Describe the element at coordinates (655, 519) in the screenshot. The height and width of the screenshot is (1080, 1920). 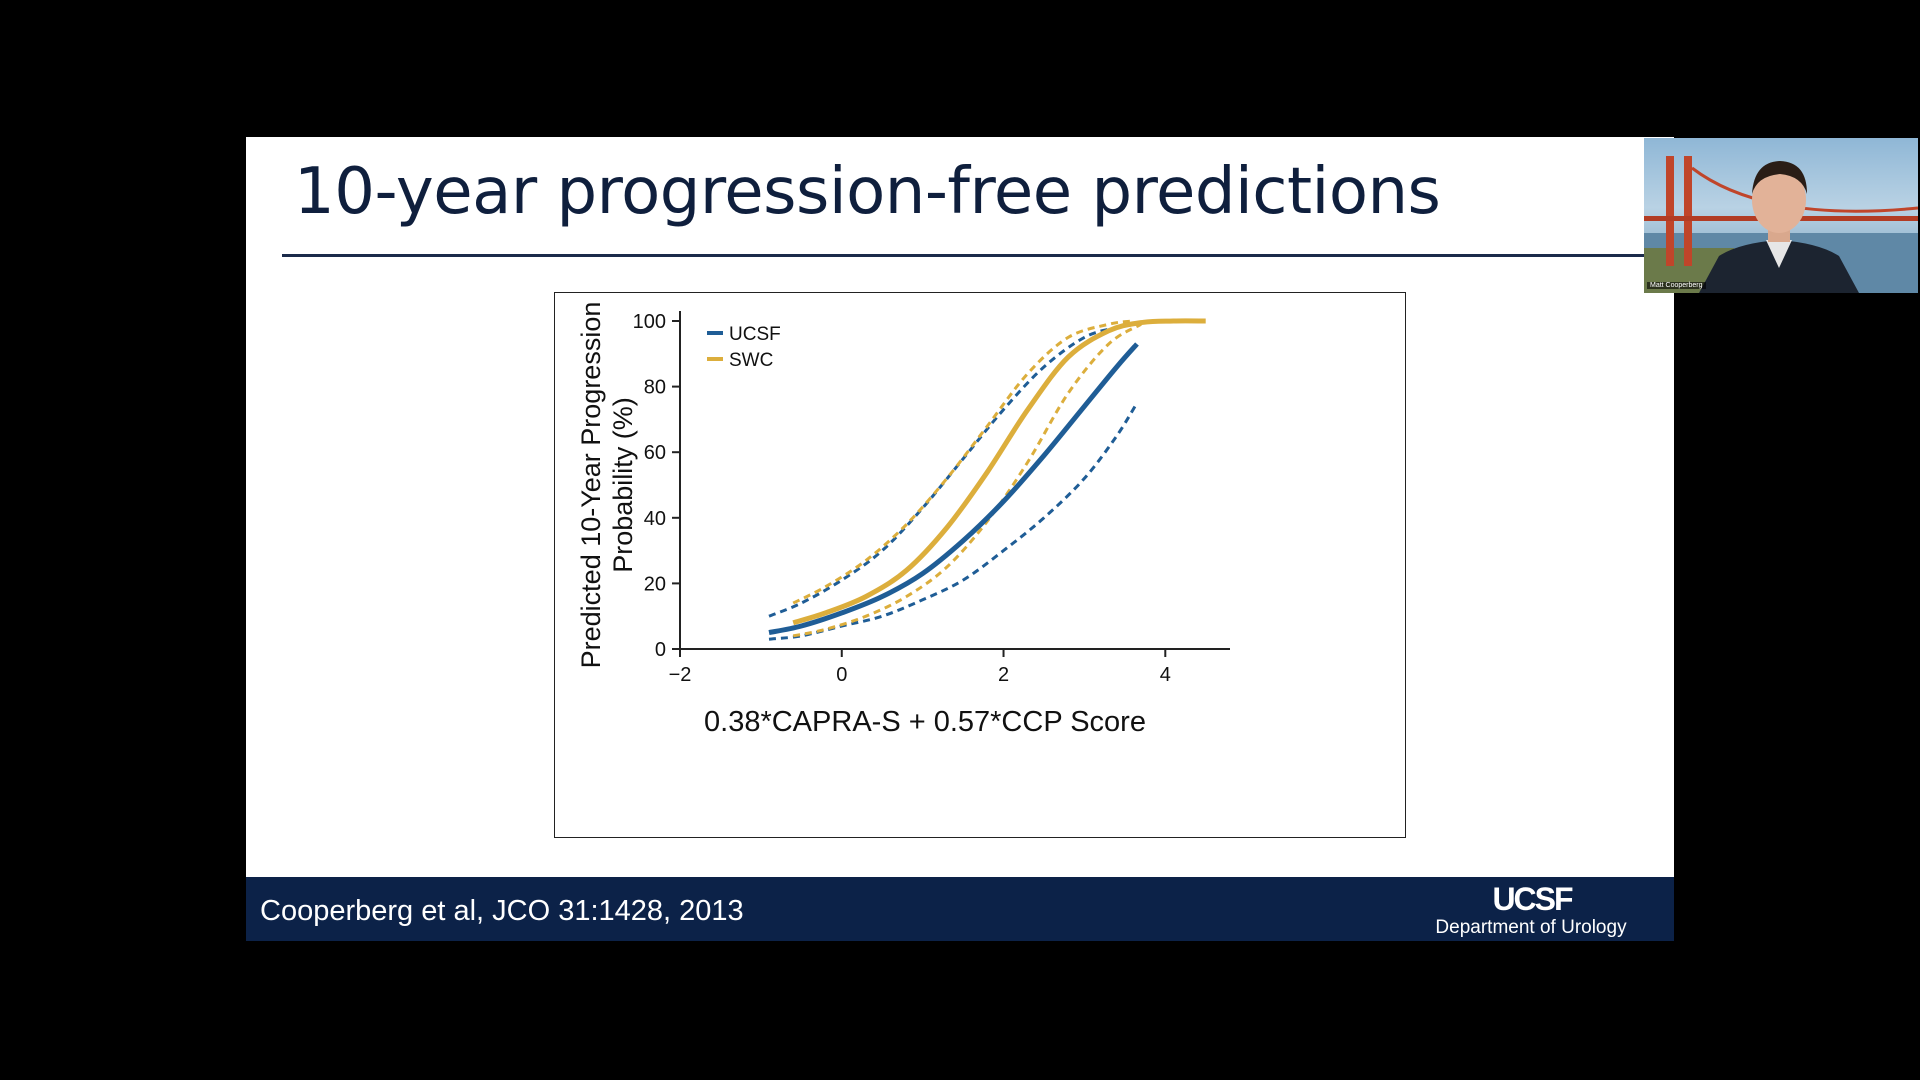
I see `y-tick-label: 40` at that location.